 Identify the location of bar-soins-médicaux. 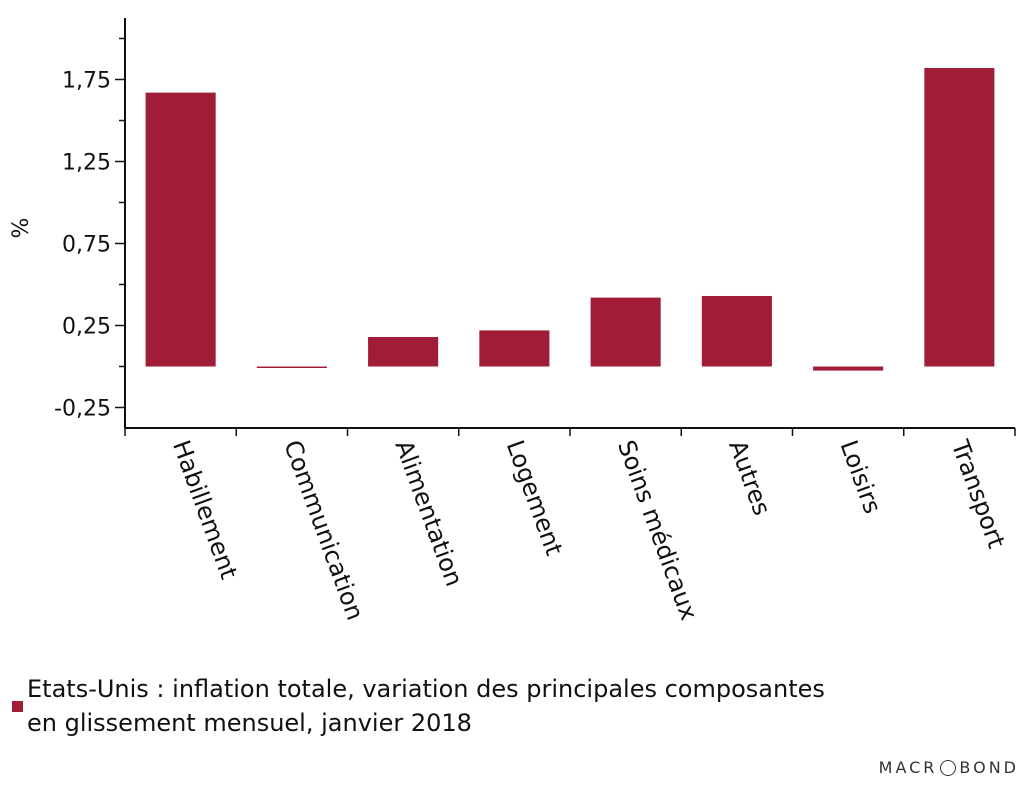
(625, 332).